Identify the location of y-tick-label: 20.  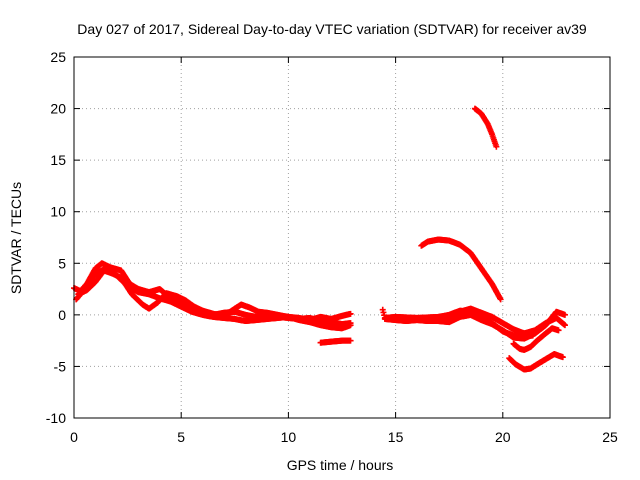
(58, 109).